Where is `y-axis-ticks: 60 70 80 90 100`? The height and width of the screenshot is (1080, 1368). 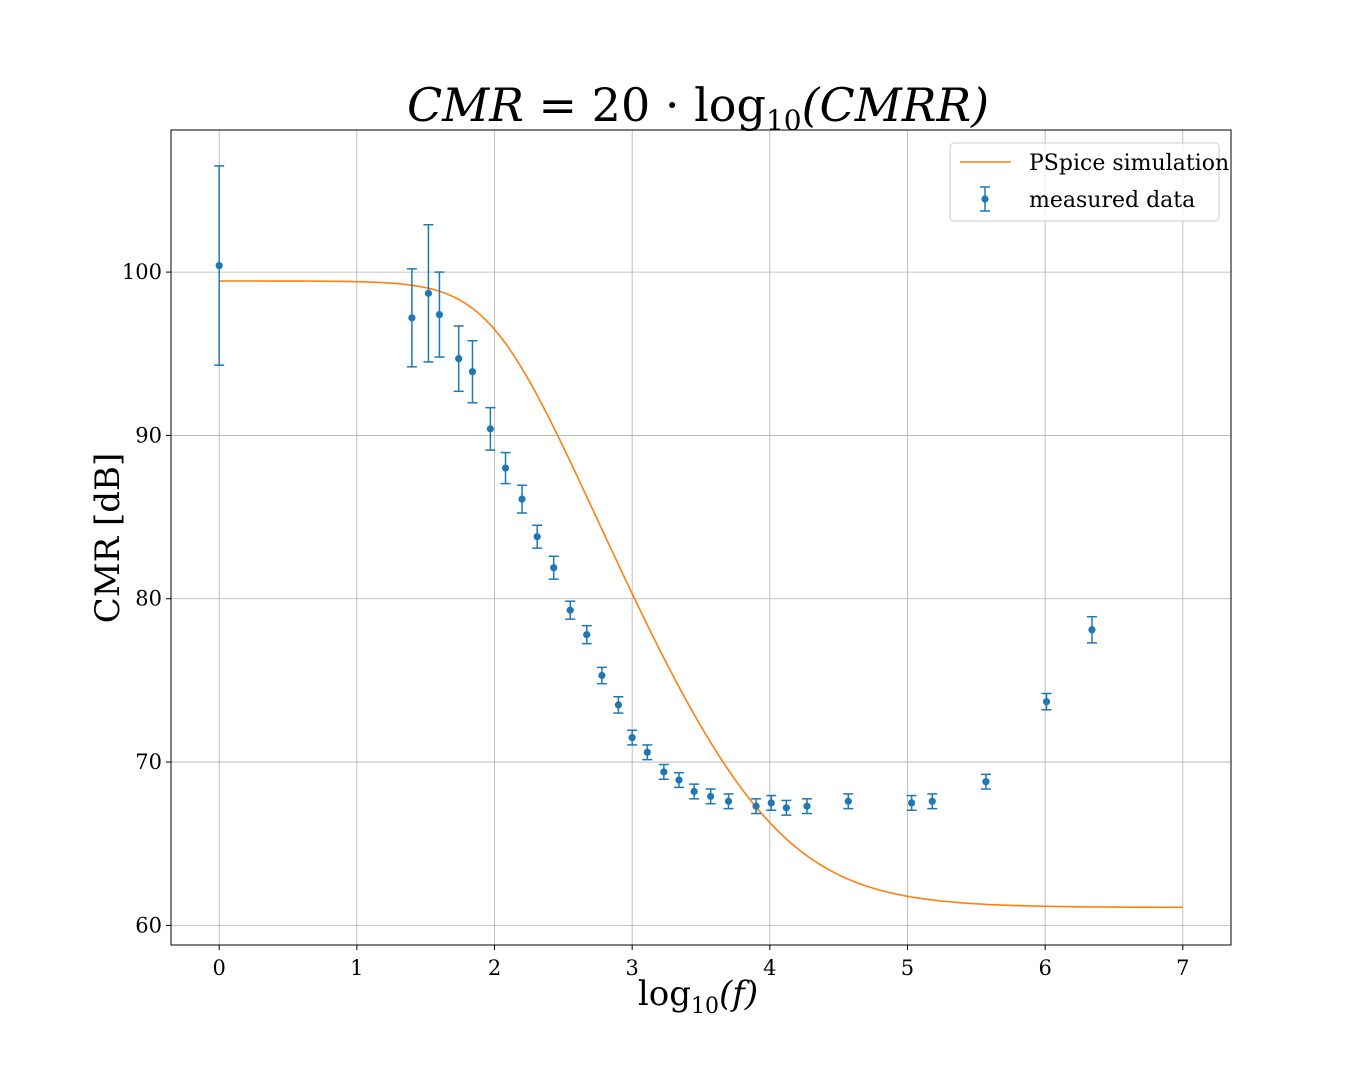
y-axis-ticks: 60 70 80 90 100 is located at coordinates (146, 598).